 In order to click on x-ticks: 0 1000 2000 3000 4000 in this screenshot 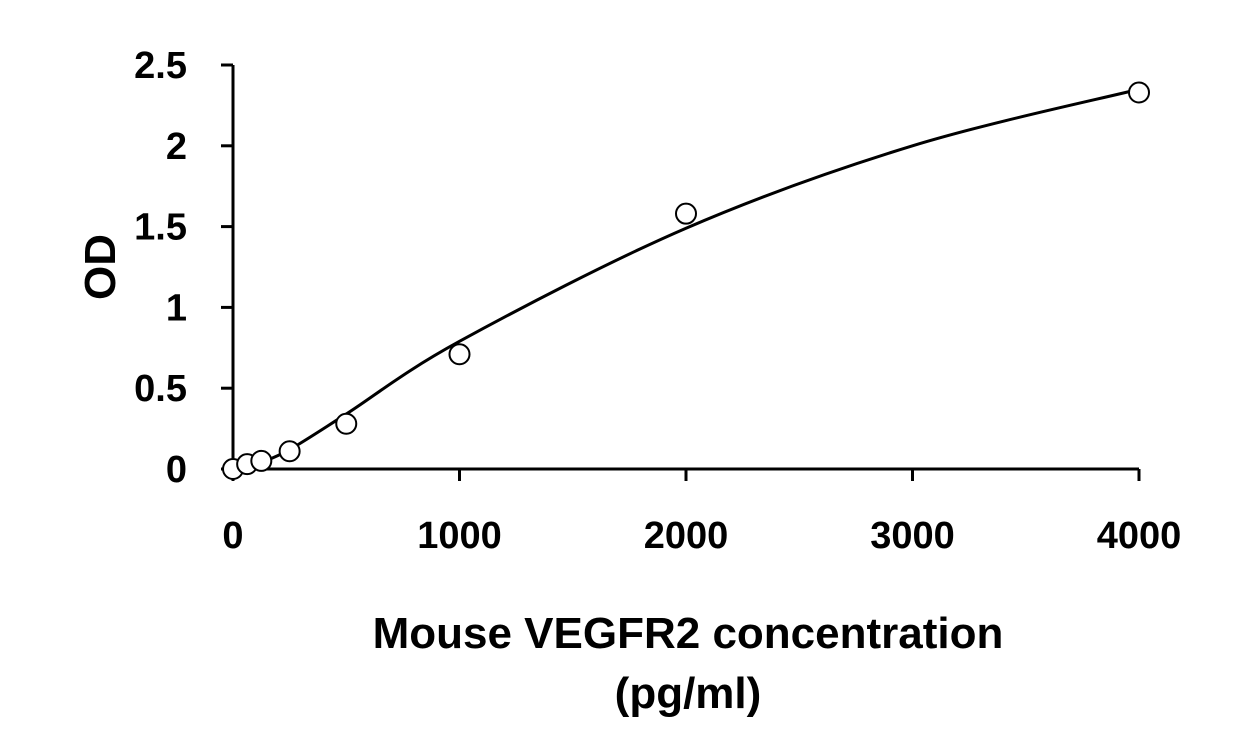, I will do `click(701, 513)`.